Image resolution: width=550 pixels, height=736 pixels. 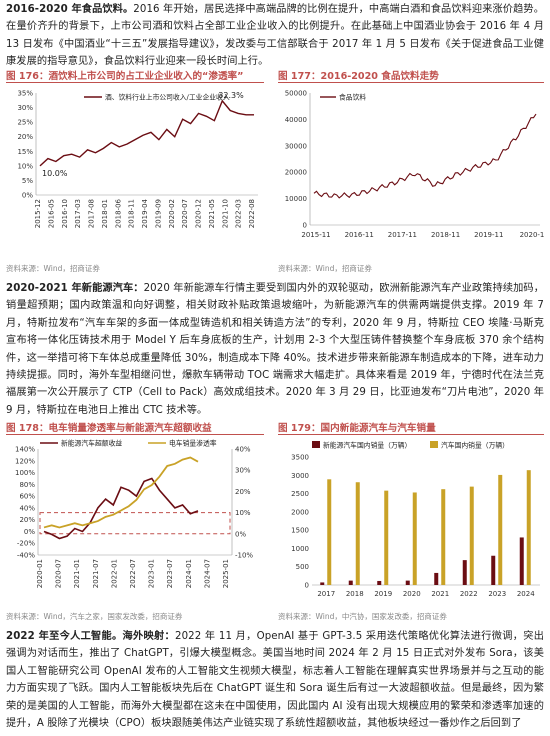 What do you see at coordinates (325, 268) in the screenshot?
I see `fig177-source: 资料来源：Wind，招商证券` at bounding box center [325, 268].